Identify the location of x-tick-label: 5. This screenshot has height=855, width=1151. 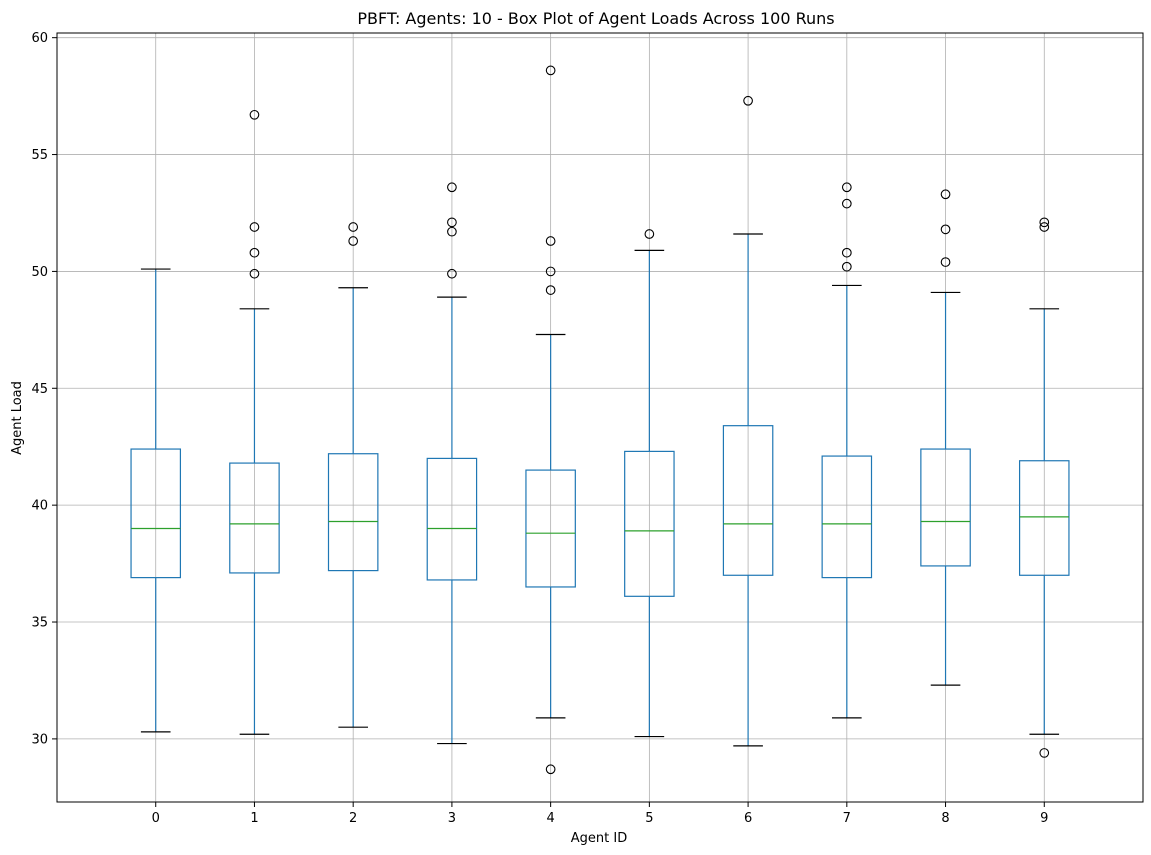
(649, 818).